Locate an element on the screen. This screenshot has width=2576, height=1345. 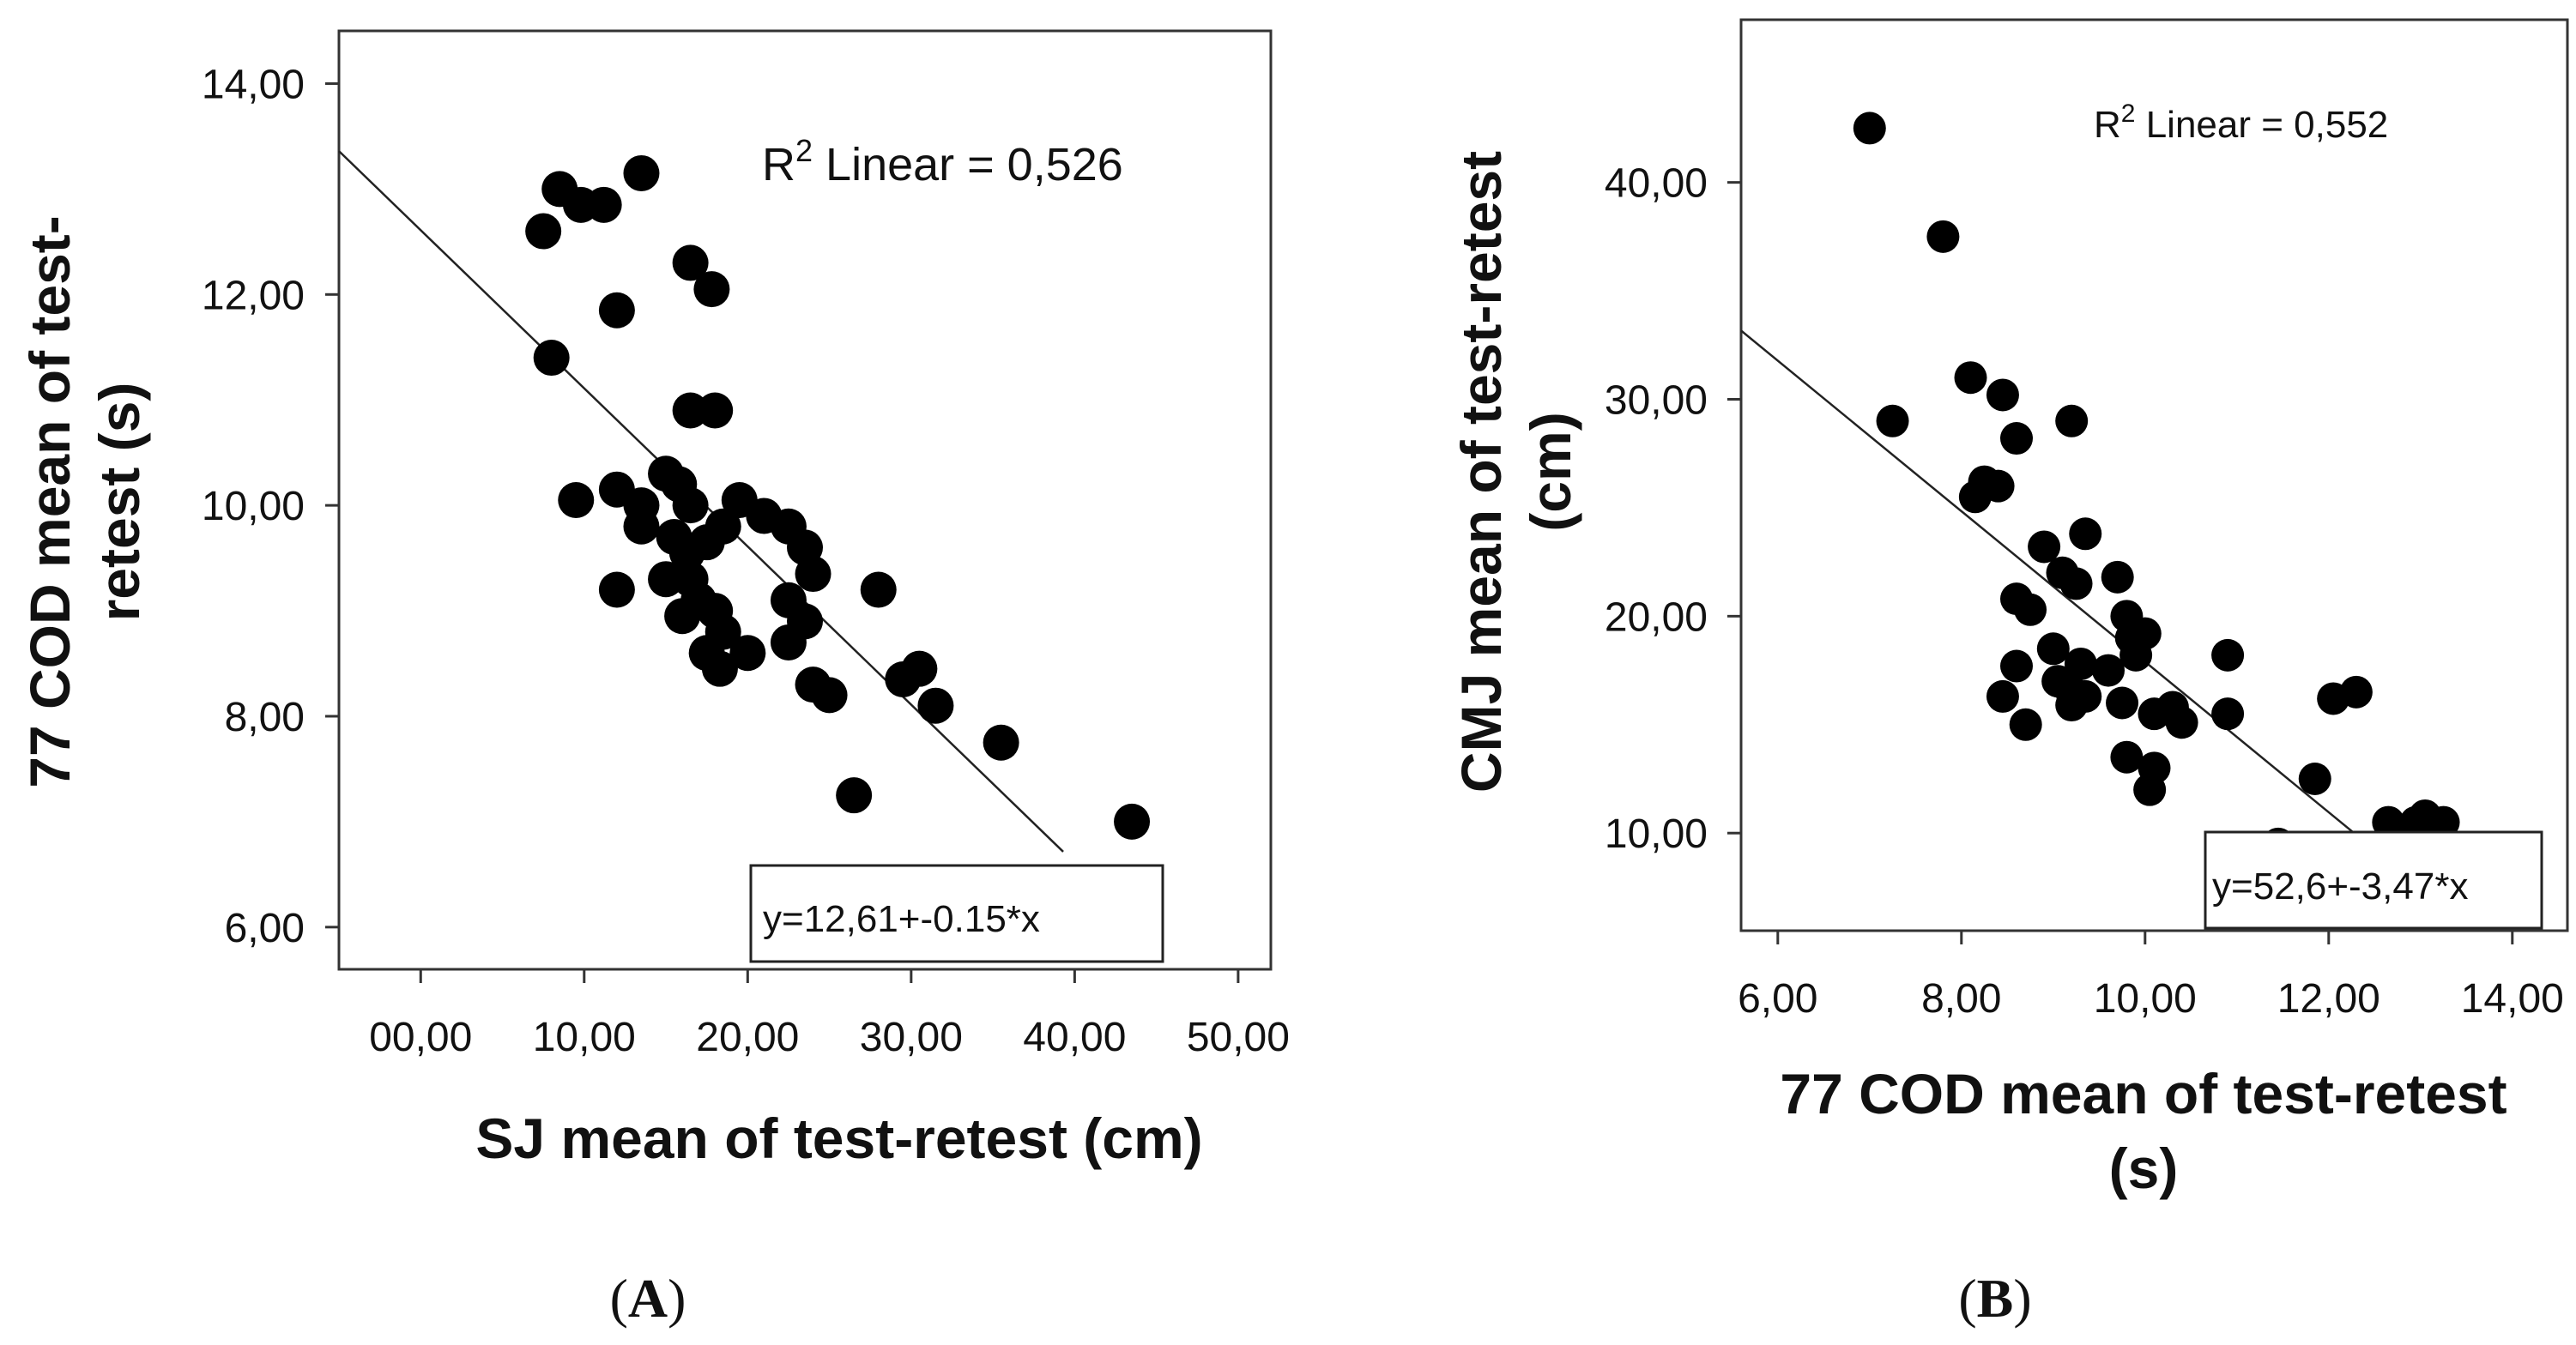
panel-b-x-tick-label: 8,00 is located at coordinates (1961, 999).